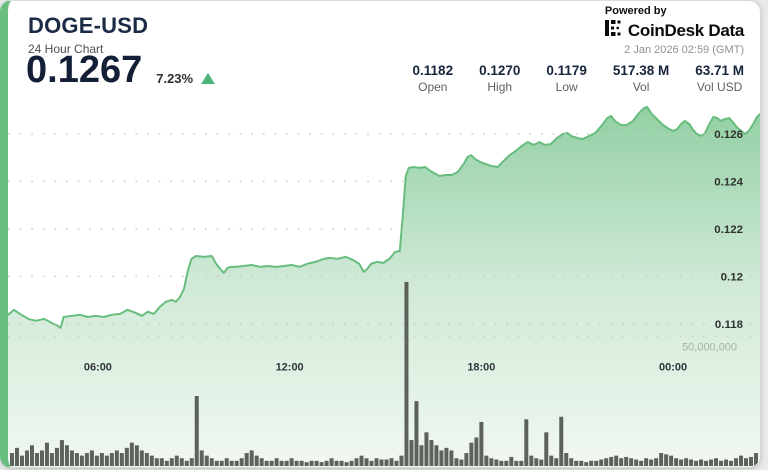 This screenshot has height=470, width=768. Describe the element at coordinates (709, 347) in the screenshot. I see `volume-axis-label: 50,000,000` at that location.